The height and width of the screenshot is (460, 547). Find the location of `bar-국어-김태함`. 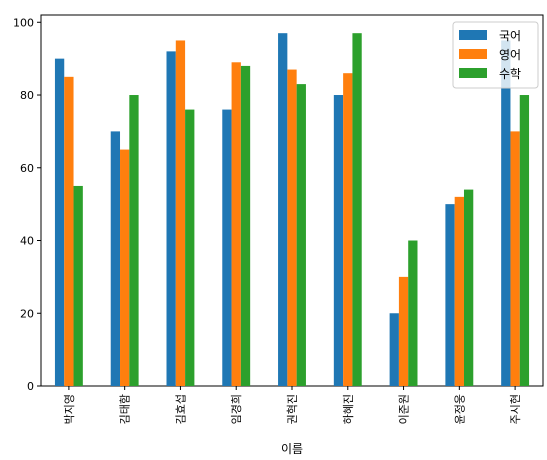

bar-국어-김태함 is located at coordinates (115, 258).